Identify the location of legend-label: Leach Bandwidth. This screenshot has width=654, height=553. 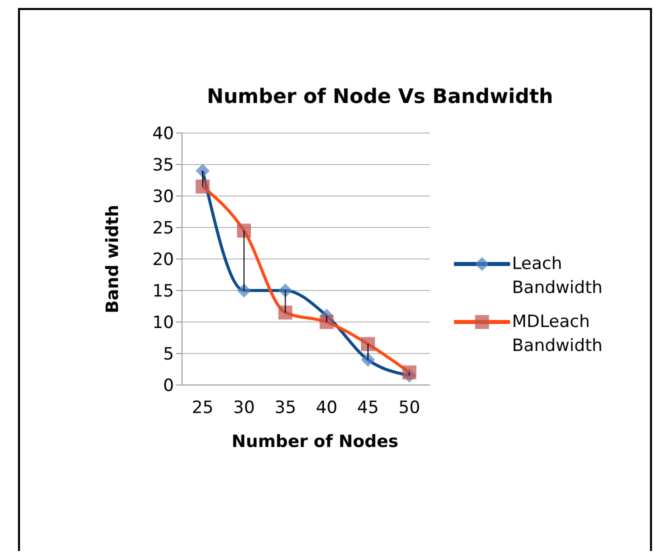
(558, 276).